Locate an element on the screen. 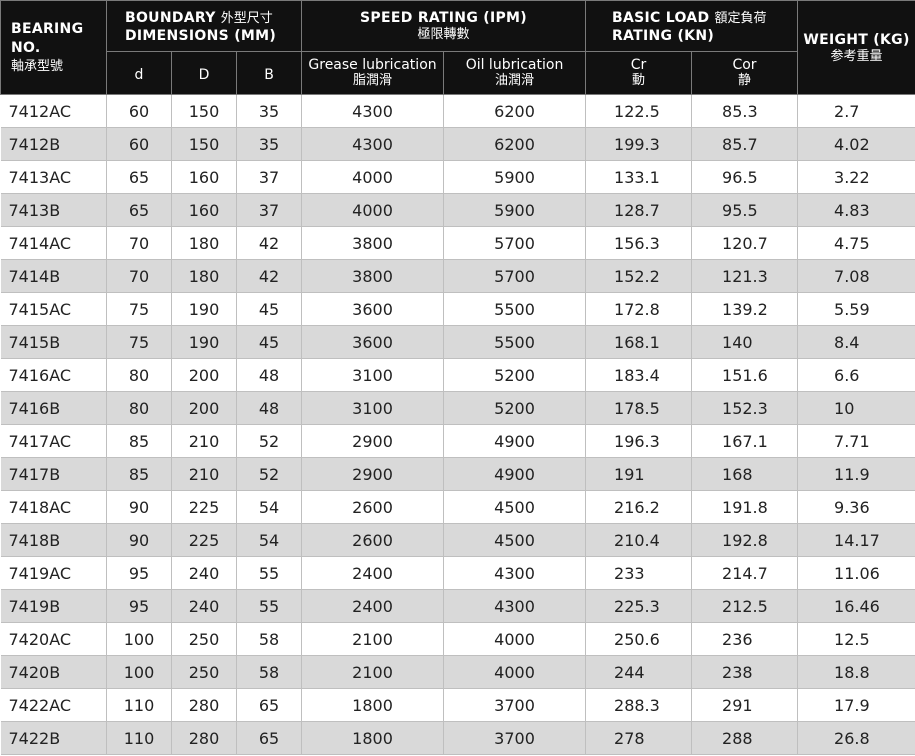  header-grease-label: Grease lubrication is located at coordinates (372, 65).